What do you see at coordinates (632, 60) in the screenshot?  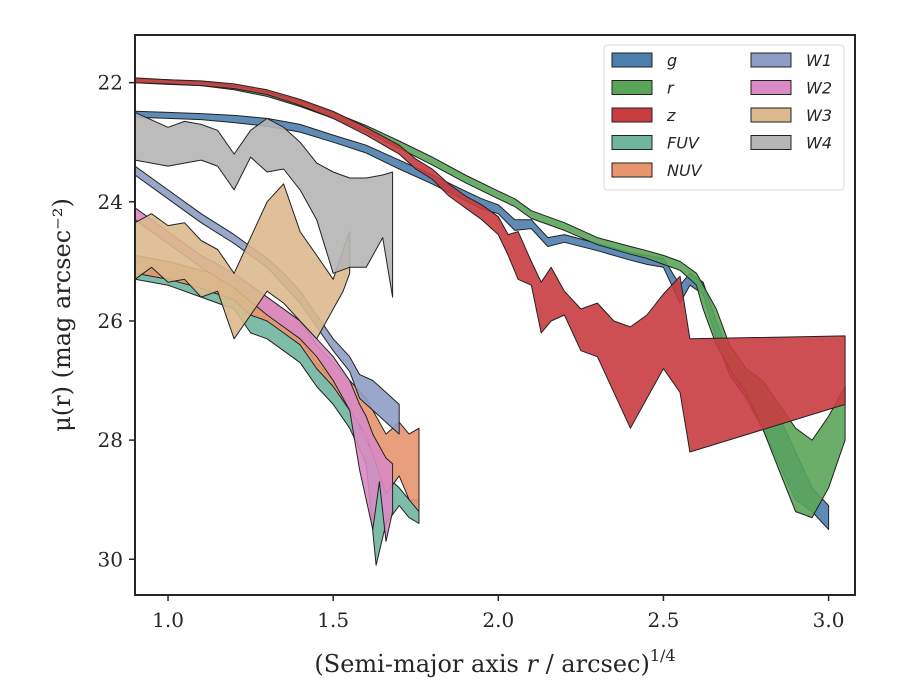 I see `legend-swatch-g` at bounding box center [632, 60].